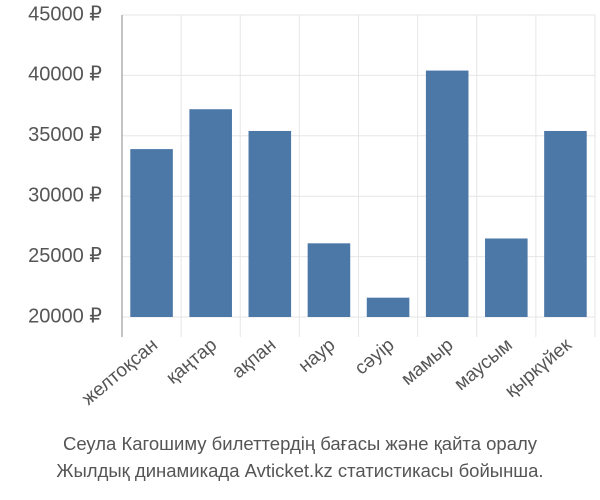  I want to click on y-tick-label: 40000 ₽, so click(65, 75).